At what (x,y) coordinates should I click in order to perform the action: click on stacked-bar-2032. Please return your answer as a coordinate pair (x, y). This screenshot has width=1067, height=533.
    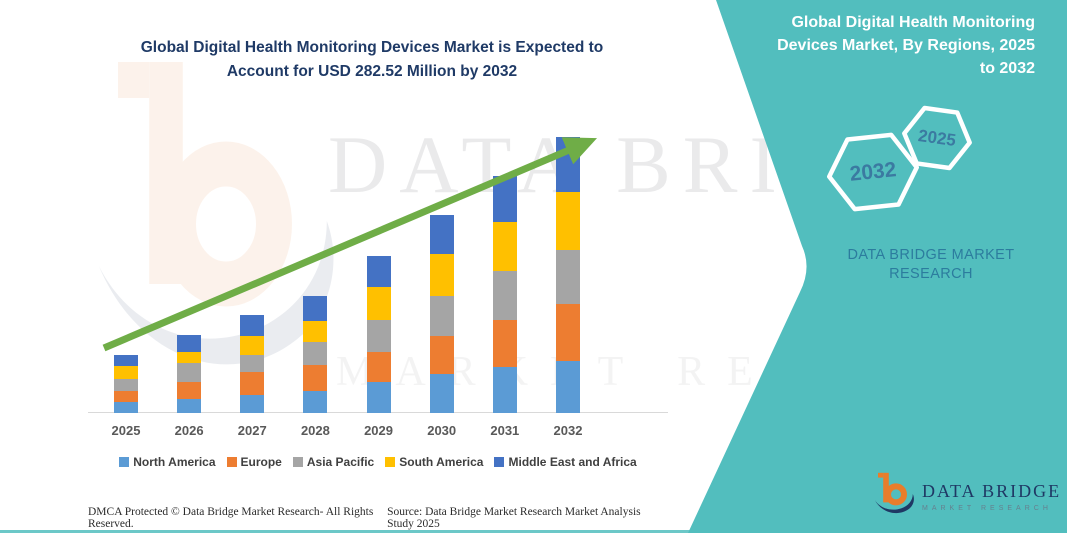
    Looking at the image, I should click on (567, 275).